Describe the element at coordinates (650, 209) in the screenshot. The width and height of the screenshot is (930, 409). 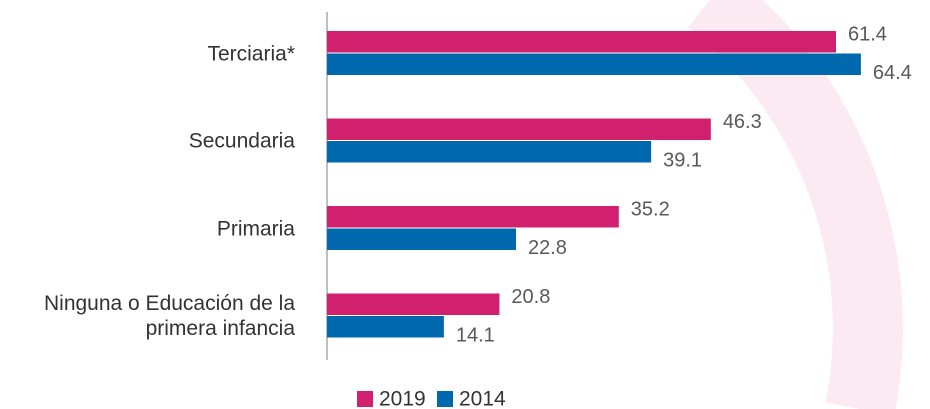
I see `value-label: 35.2` at that location.